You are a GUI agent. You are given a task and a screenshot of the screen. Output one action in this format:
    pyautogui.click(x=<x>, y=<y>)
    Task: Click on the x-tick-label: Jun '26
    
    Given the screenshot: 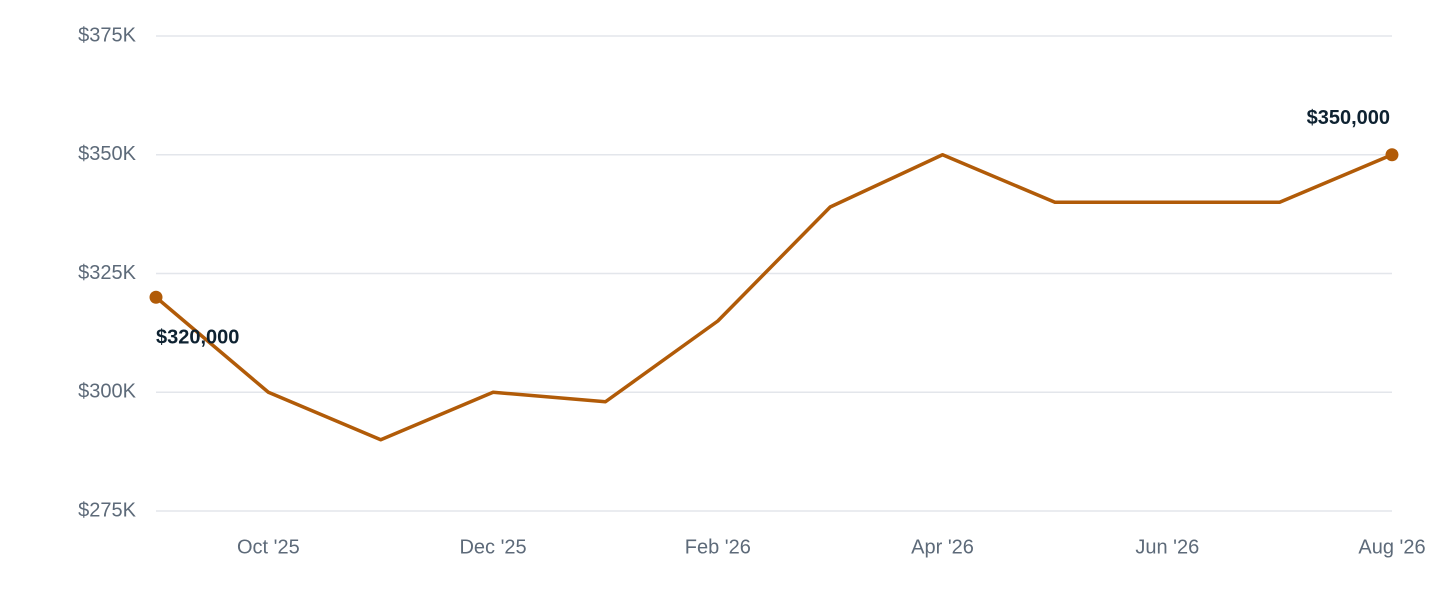 What is the action you would take?
    pyautogui.click(x=1167, y=547)
    